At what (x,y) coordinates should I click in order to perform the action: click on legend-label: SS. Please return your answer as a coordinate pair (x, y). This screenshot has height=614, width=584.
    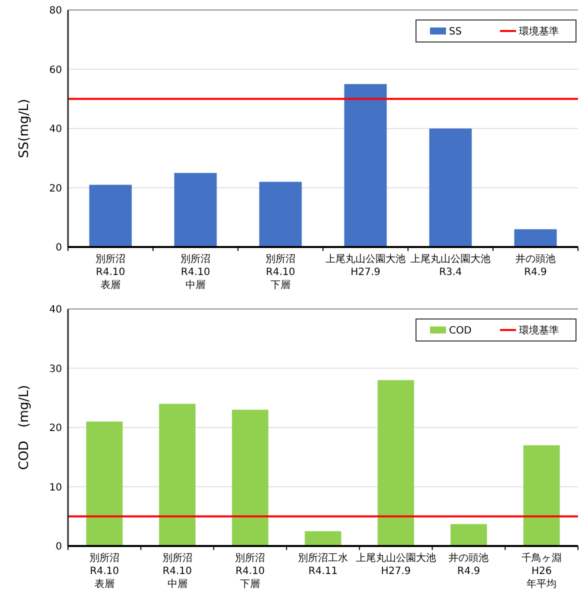
    Looking at the image, I should click on (455, 32).